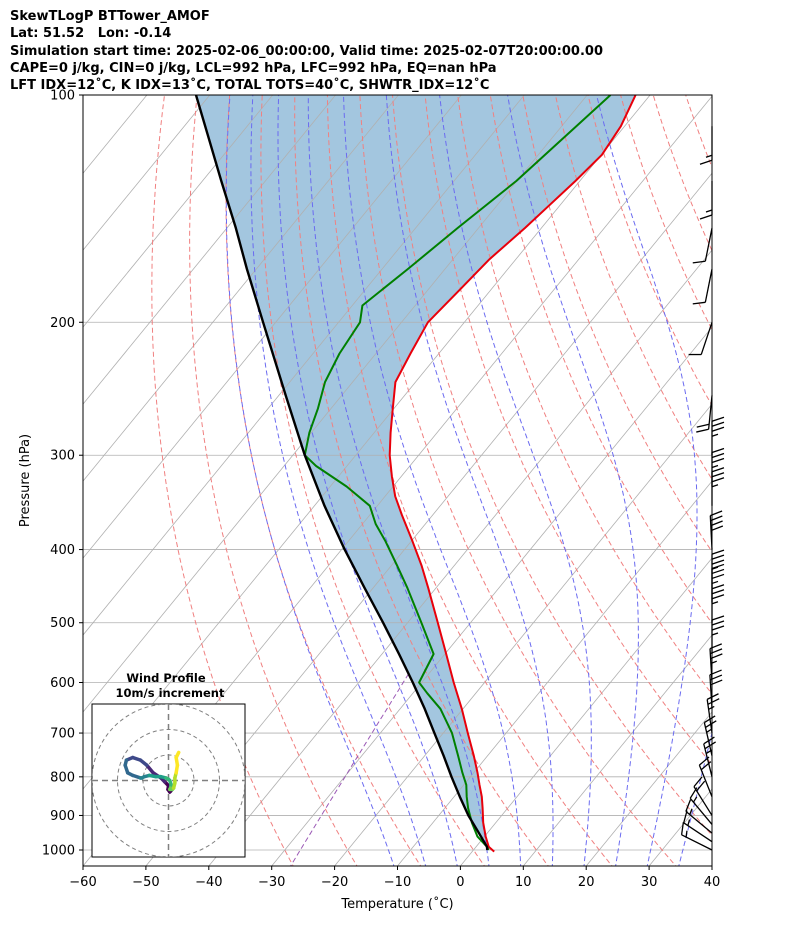  What do you see at coordinates (460, 882) in the screenshot?
I see `x-tick-label: 0` at bounding box center [460, 882].